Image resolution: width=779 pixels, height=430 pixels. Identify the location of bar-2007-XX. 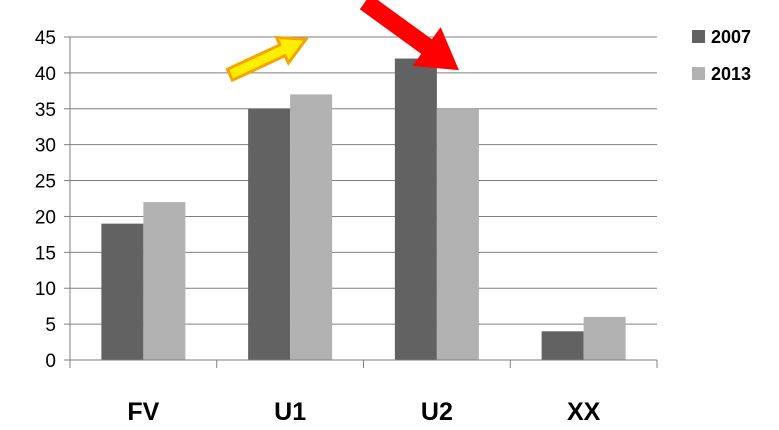
(562, 345).